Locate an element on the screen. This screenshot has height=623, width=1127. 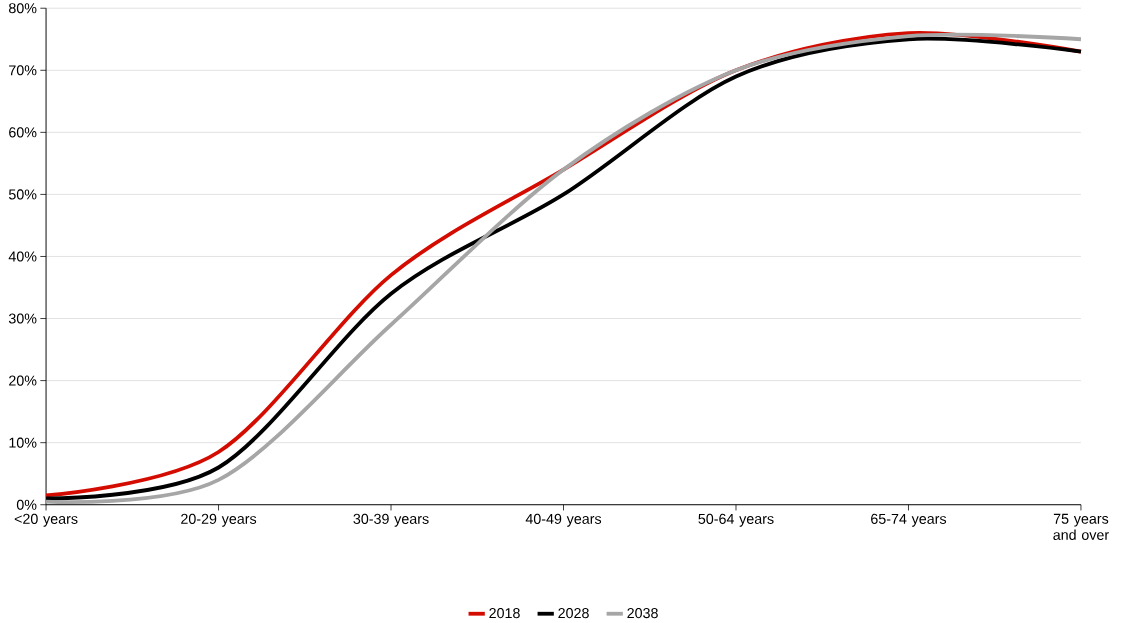
y-tick-label: 30% is located at coordinates (22, 318).